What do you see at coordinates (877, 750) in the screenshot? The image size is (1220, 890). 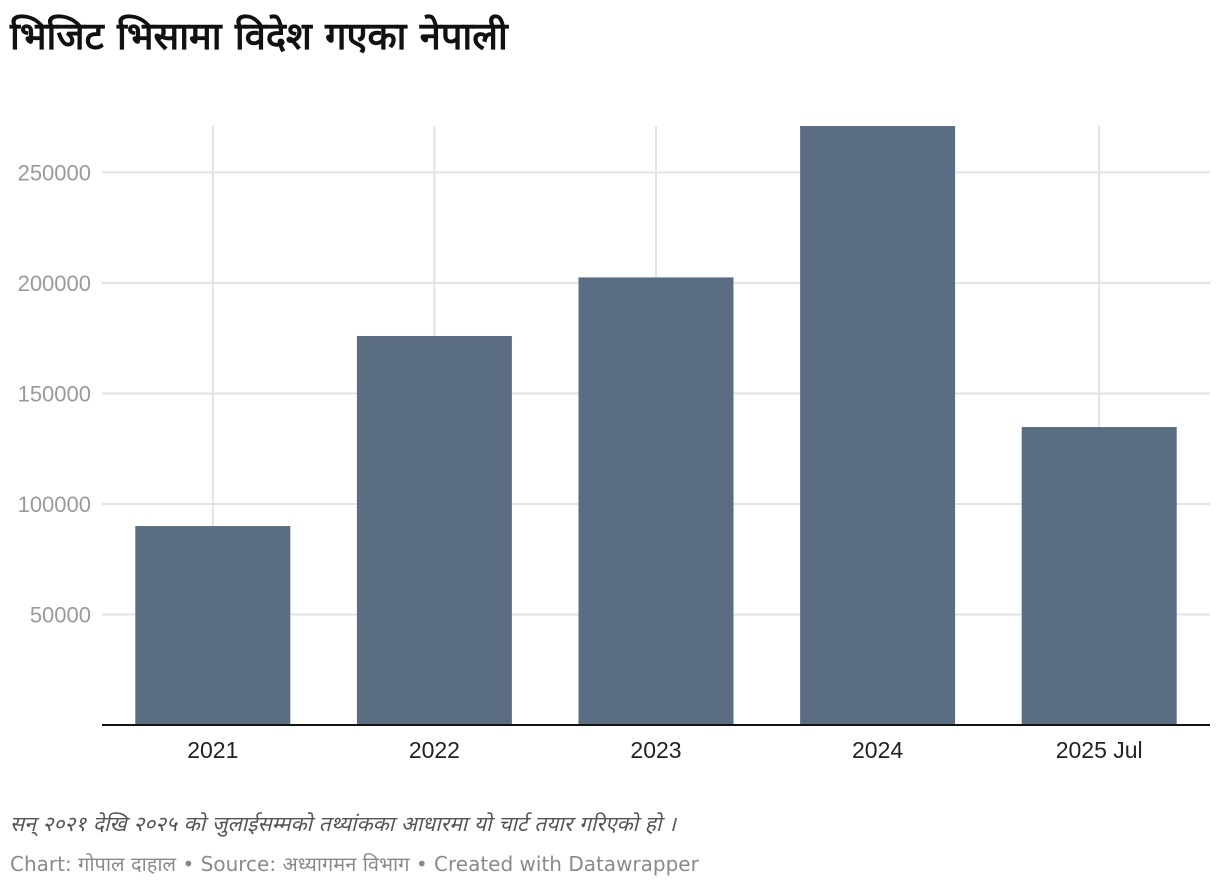 I see `x-tick-label: 2024` at bounding box center [877, 750].